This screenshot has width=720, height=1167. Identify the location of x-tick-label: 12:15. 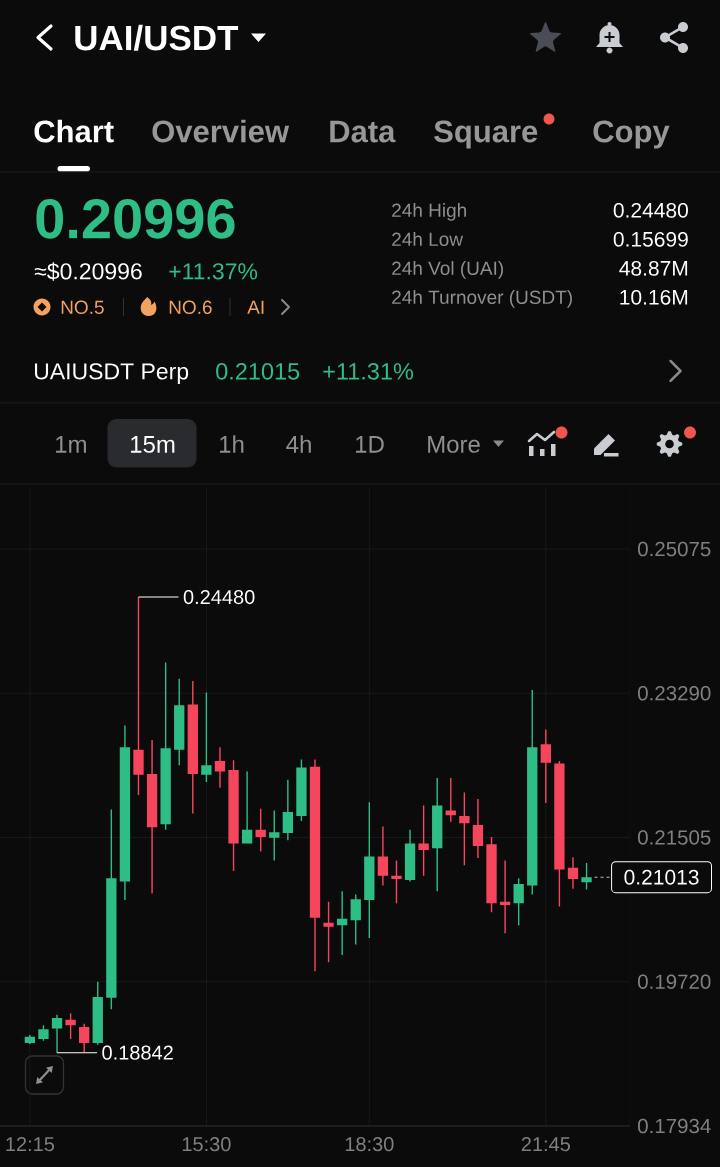
(30, 1144).